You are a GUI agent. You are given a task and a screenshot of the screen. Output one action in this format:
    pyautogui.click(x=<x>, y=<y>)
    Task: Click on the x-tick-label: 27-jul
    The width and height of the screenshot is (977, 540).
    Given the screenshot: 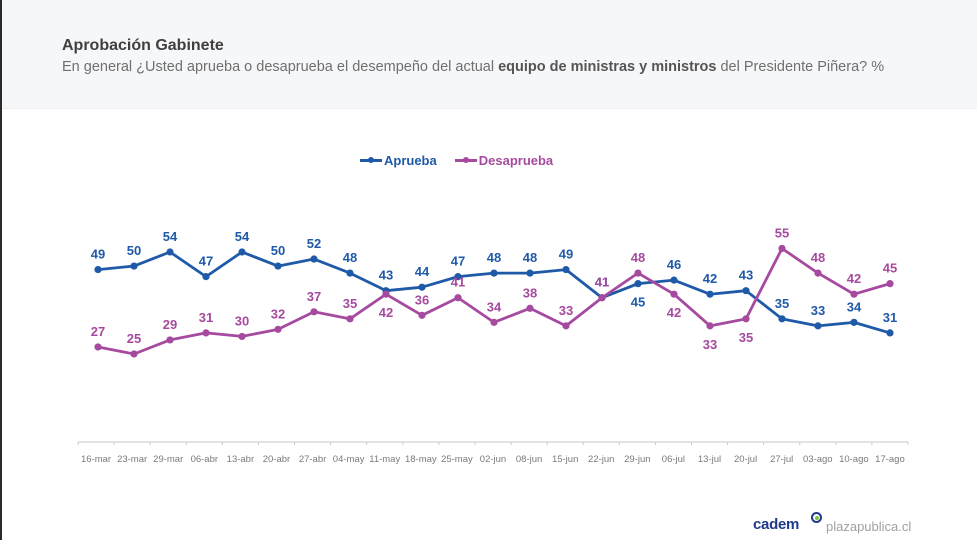 What is the action you would take?
    pyautogui.click(x=781, y=459)
    